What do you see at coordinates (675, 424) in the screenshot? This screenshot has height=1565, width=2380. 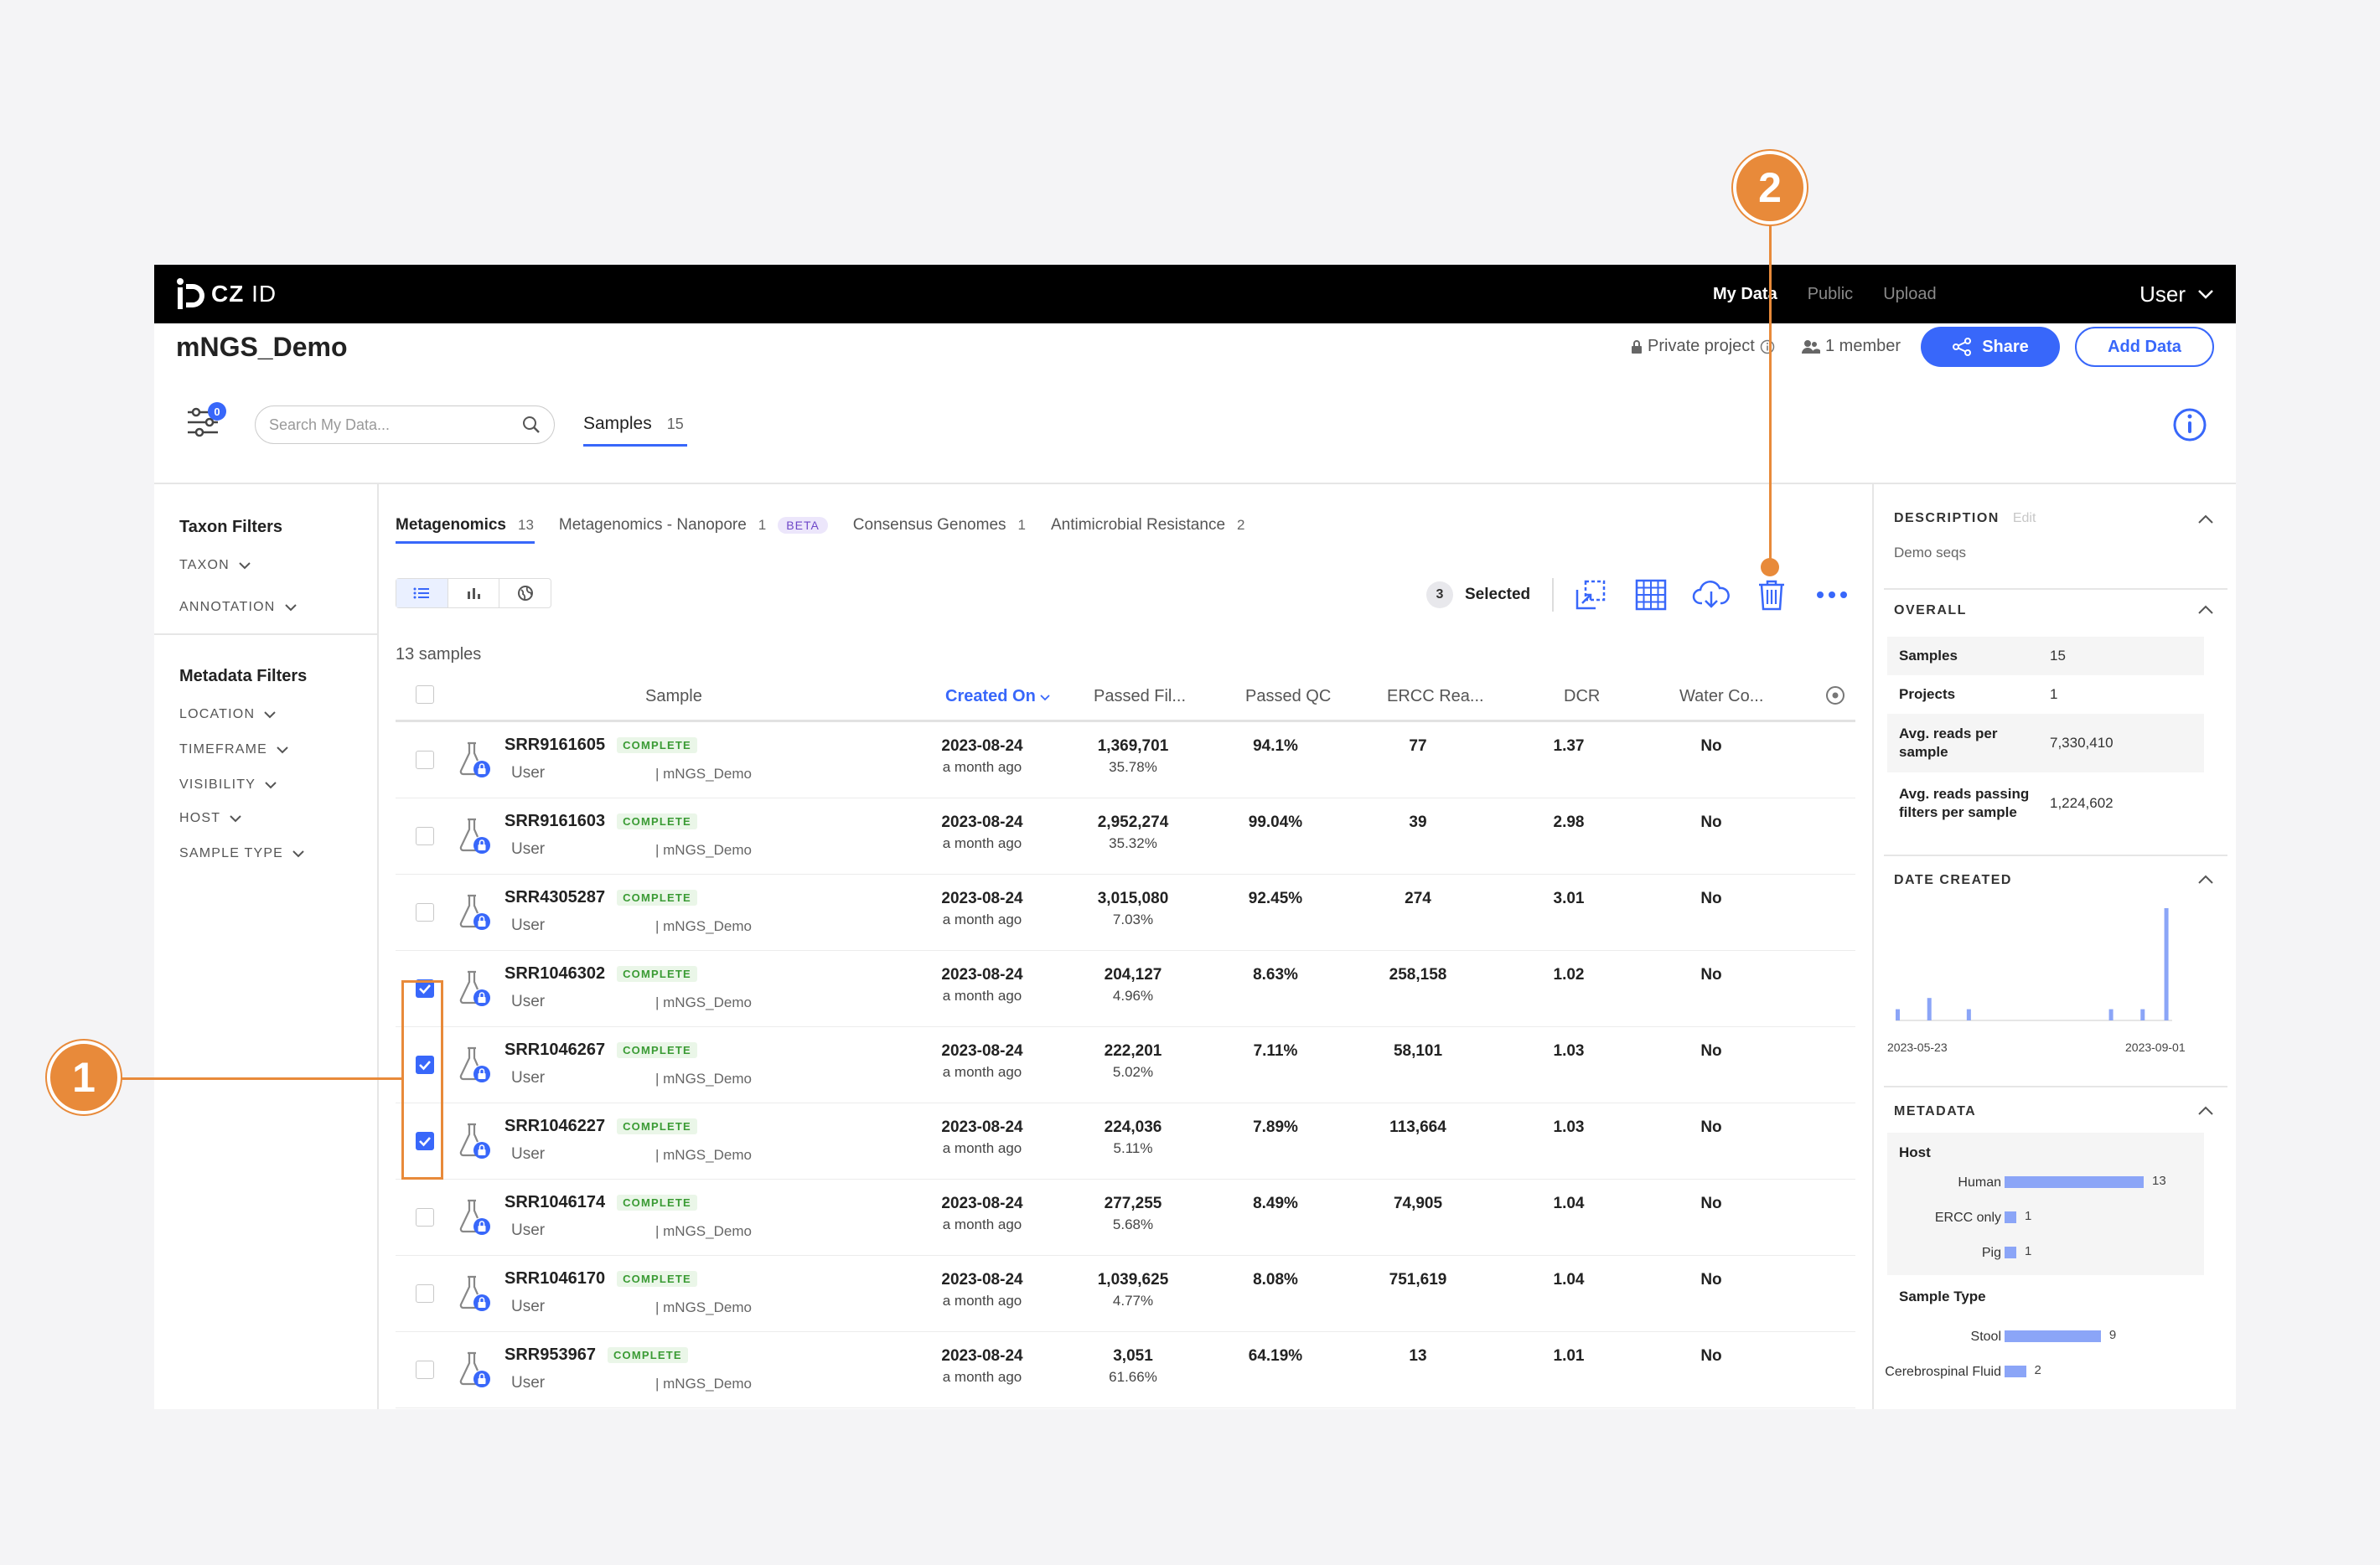 I see `samples-tab-count: 15` at bounding box center [675, 424].